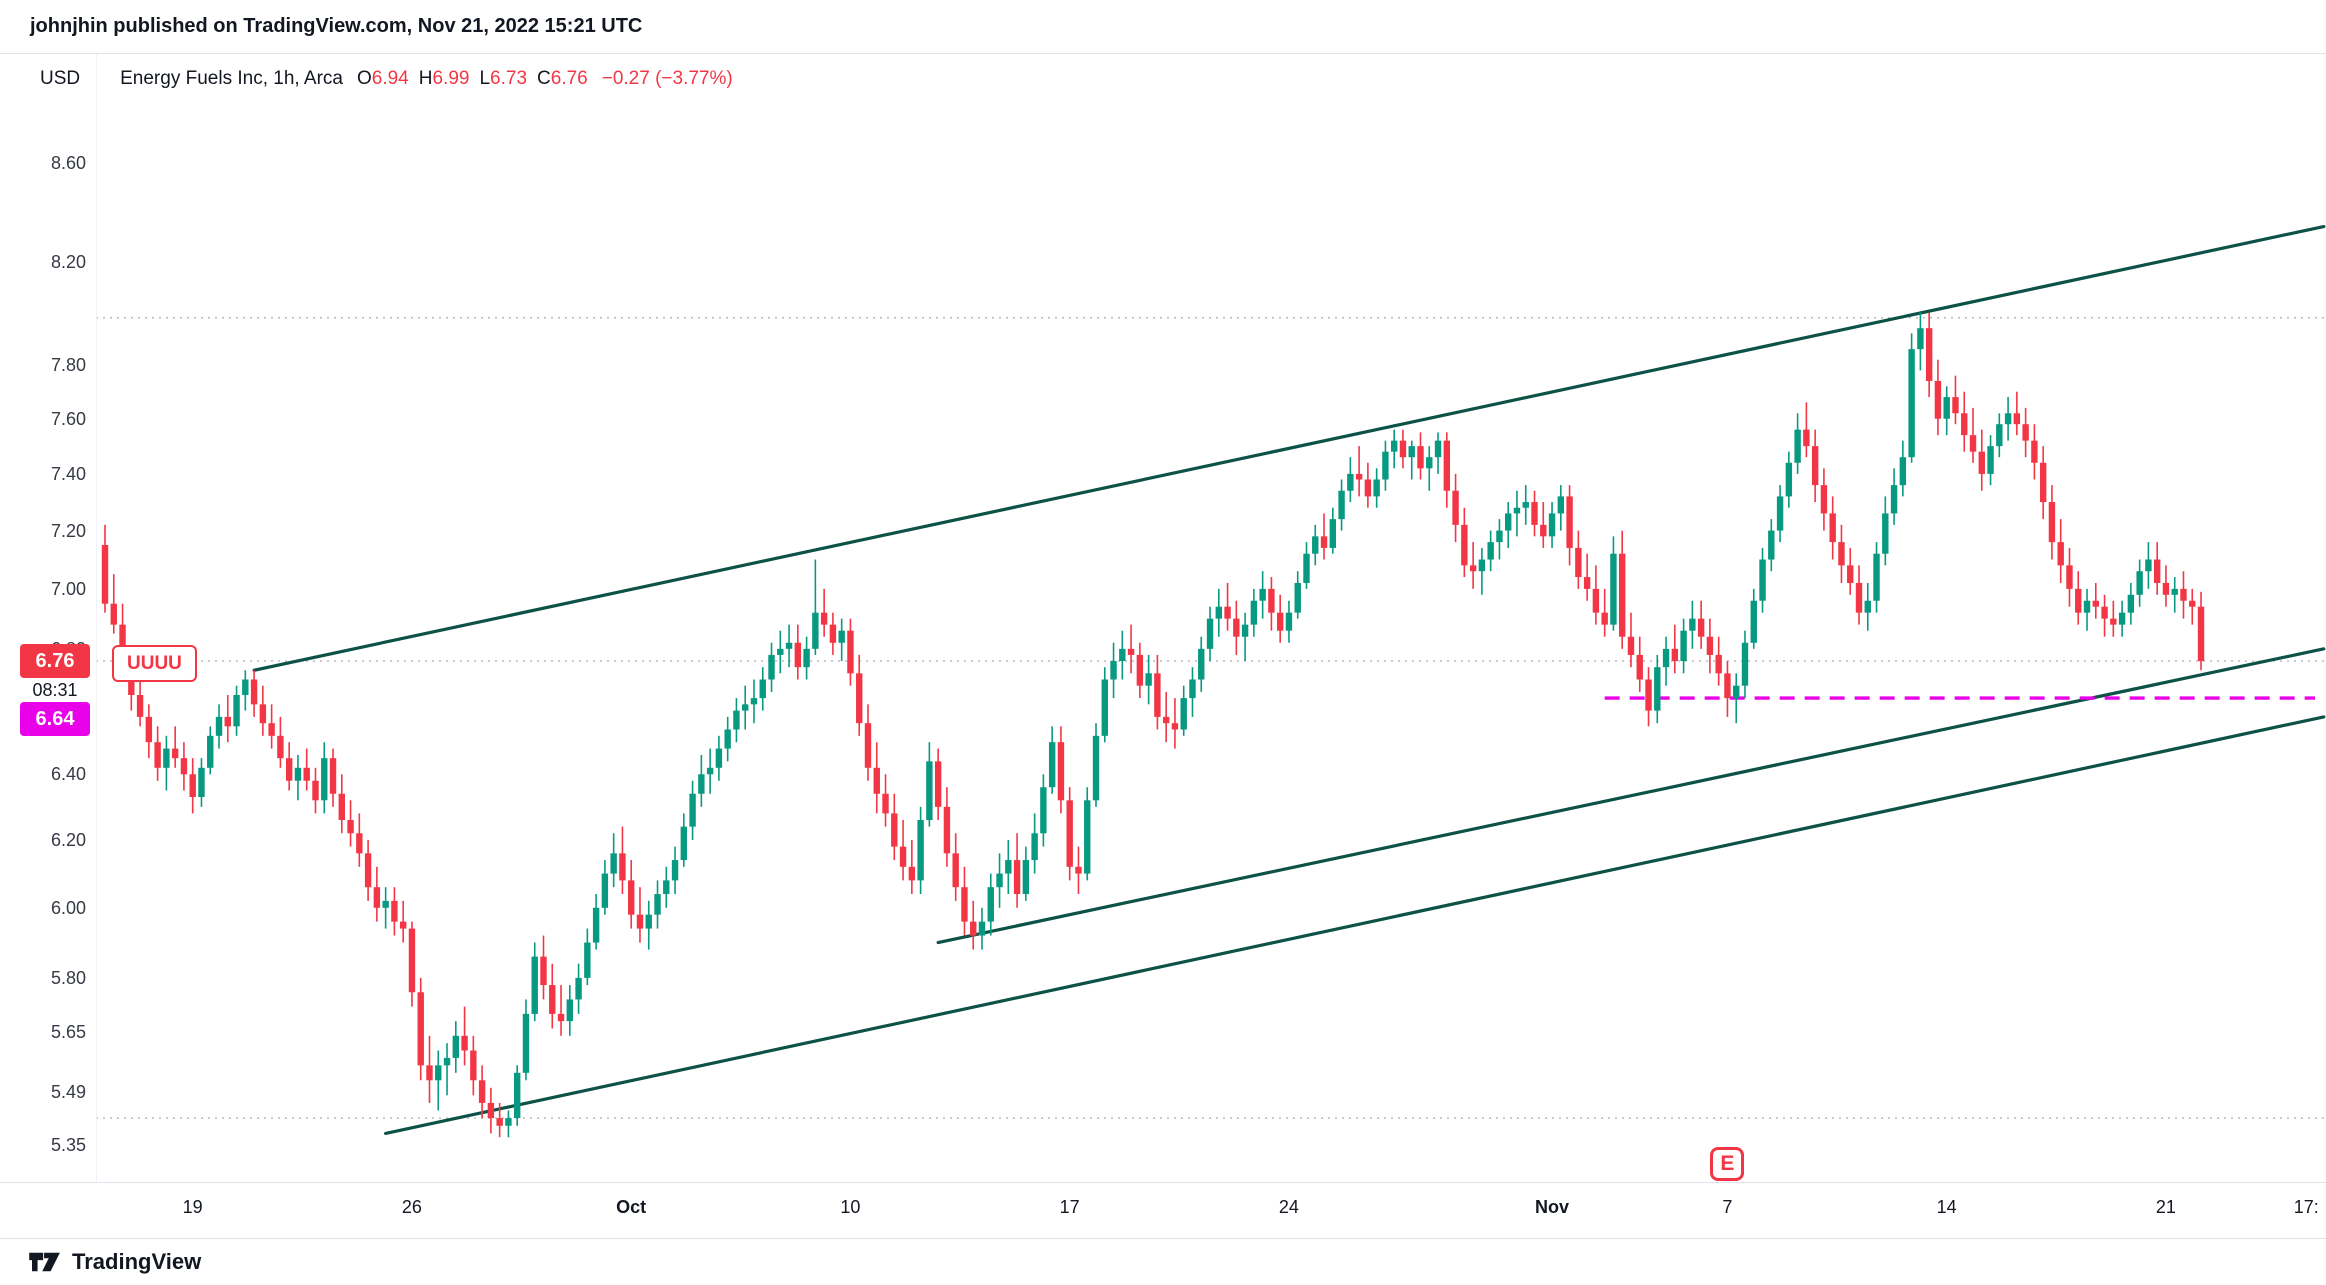 This screenshot has height=1285, width=2326. Describe the element at coordinates (68, 1145) in the screenshot. I see `price-axis-label: 5.35` at that location.